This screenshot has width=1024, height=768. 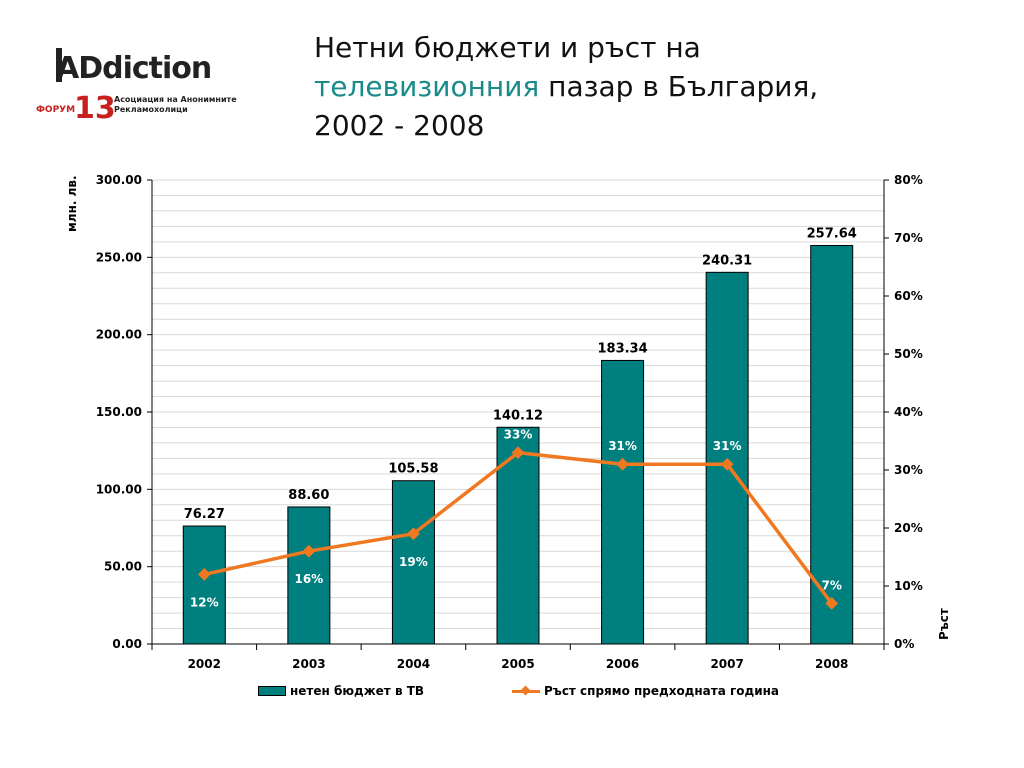 I want to click on logo-tagline-line2: Рекламохолици, so click(x=151, y=109).